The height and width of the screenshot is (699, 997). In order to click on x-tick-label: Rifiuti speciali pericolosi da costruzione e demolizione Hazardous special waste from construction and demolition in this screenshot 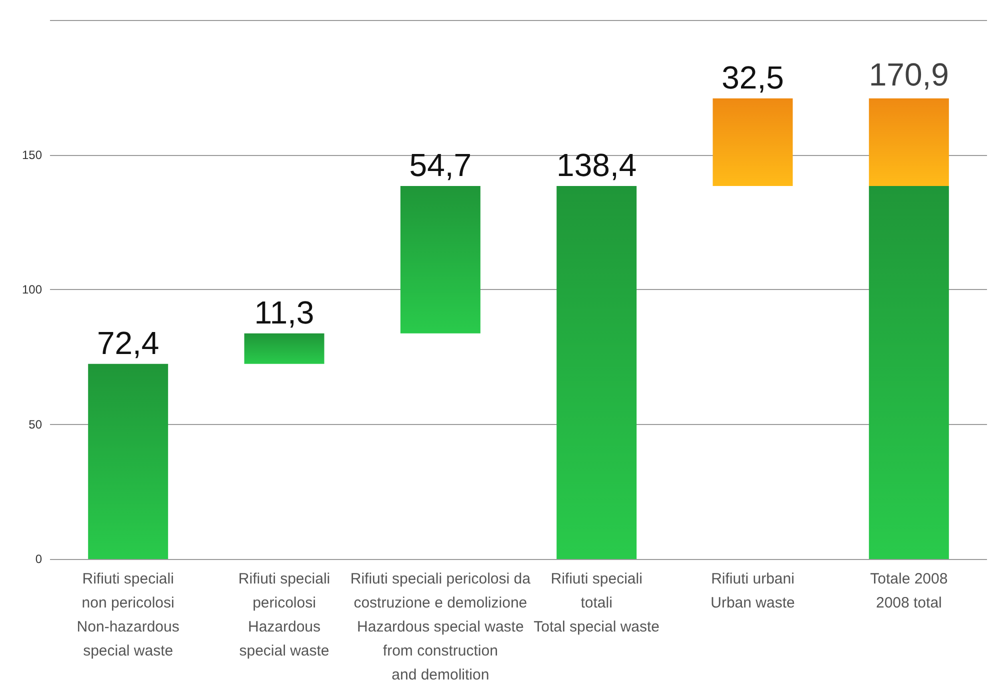, I will do `click(441, 627)`.